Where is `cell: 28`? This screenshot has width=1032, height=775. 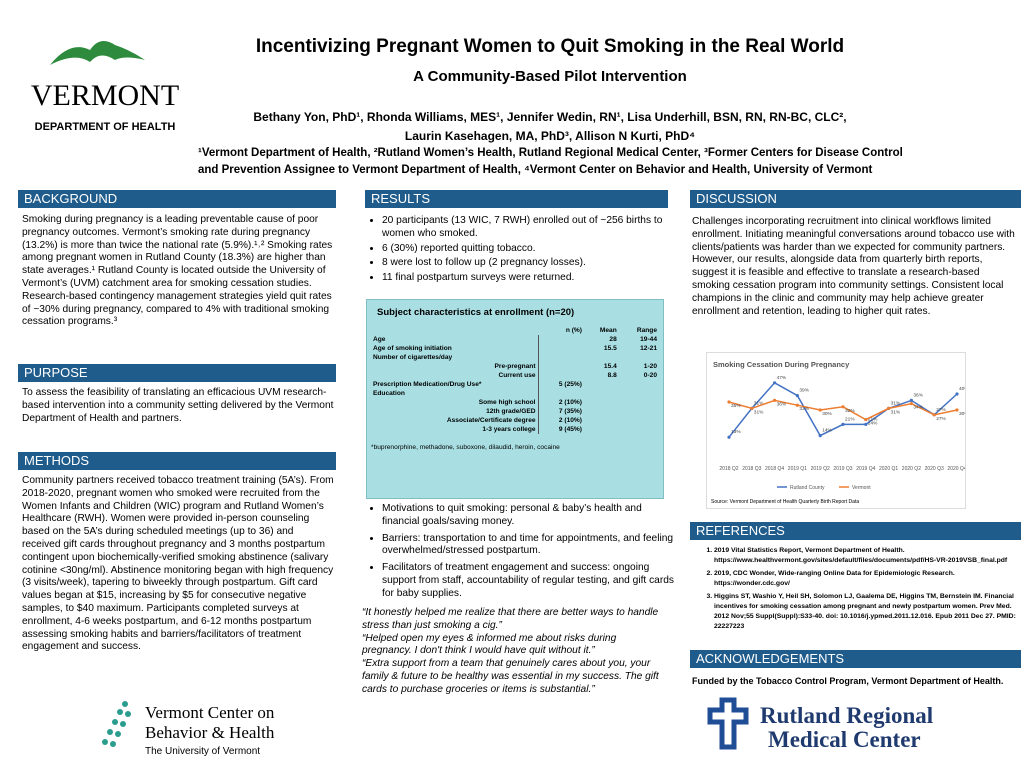 cell: 28 is located at coordinates (613, 339).